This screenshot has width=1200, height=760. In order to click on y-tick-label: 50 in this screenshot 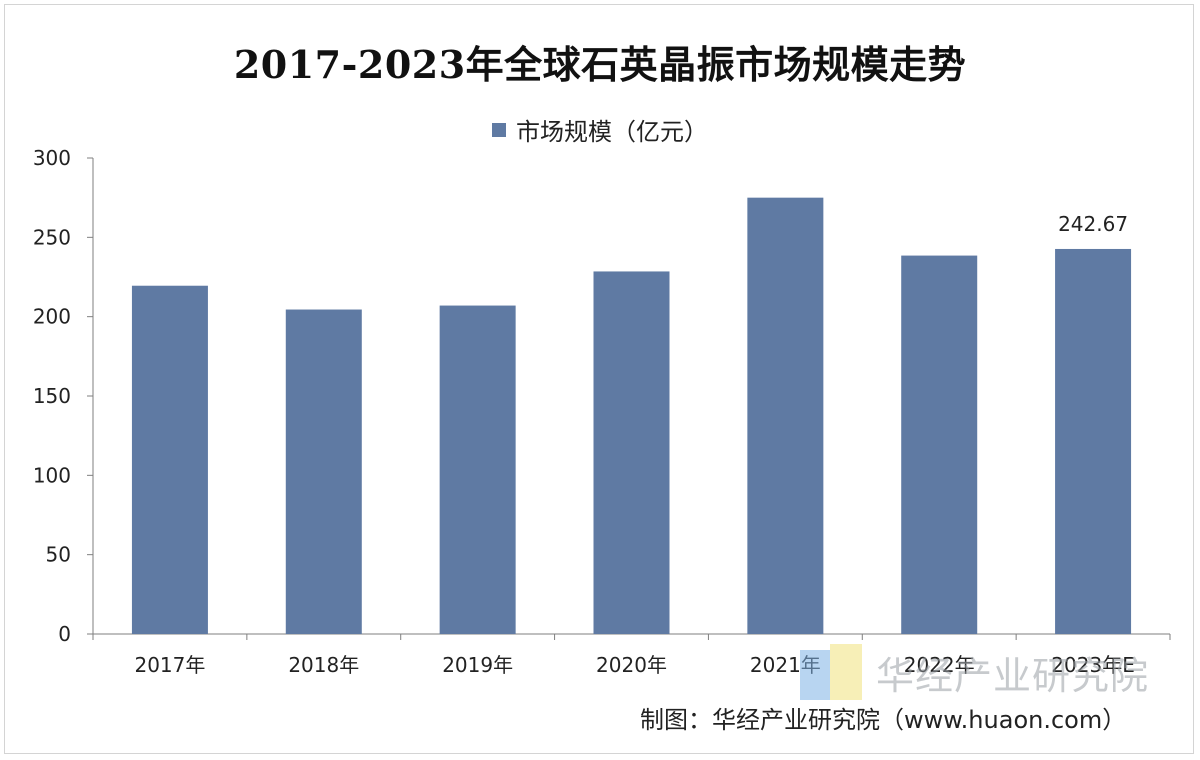, I will do `click(58, 555)`.